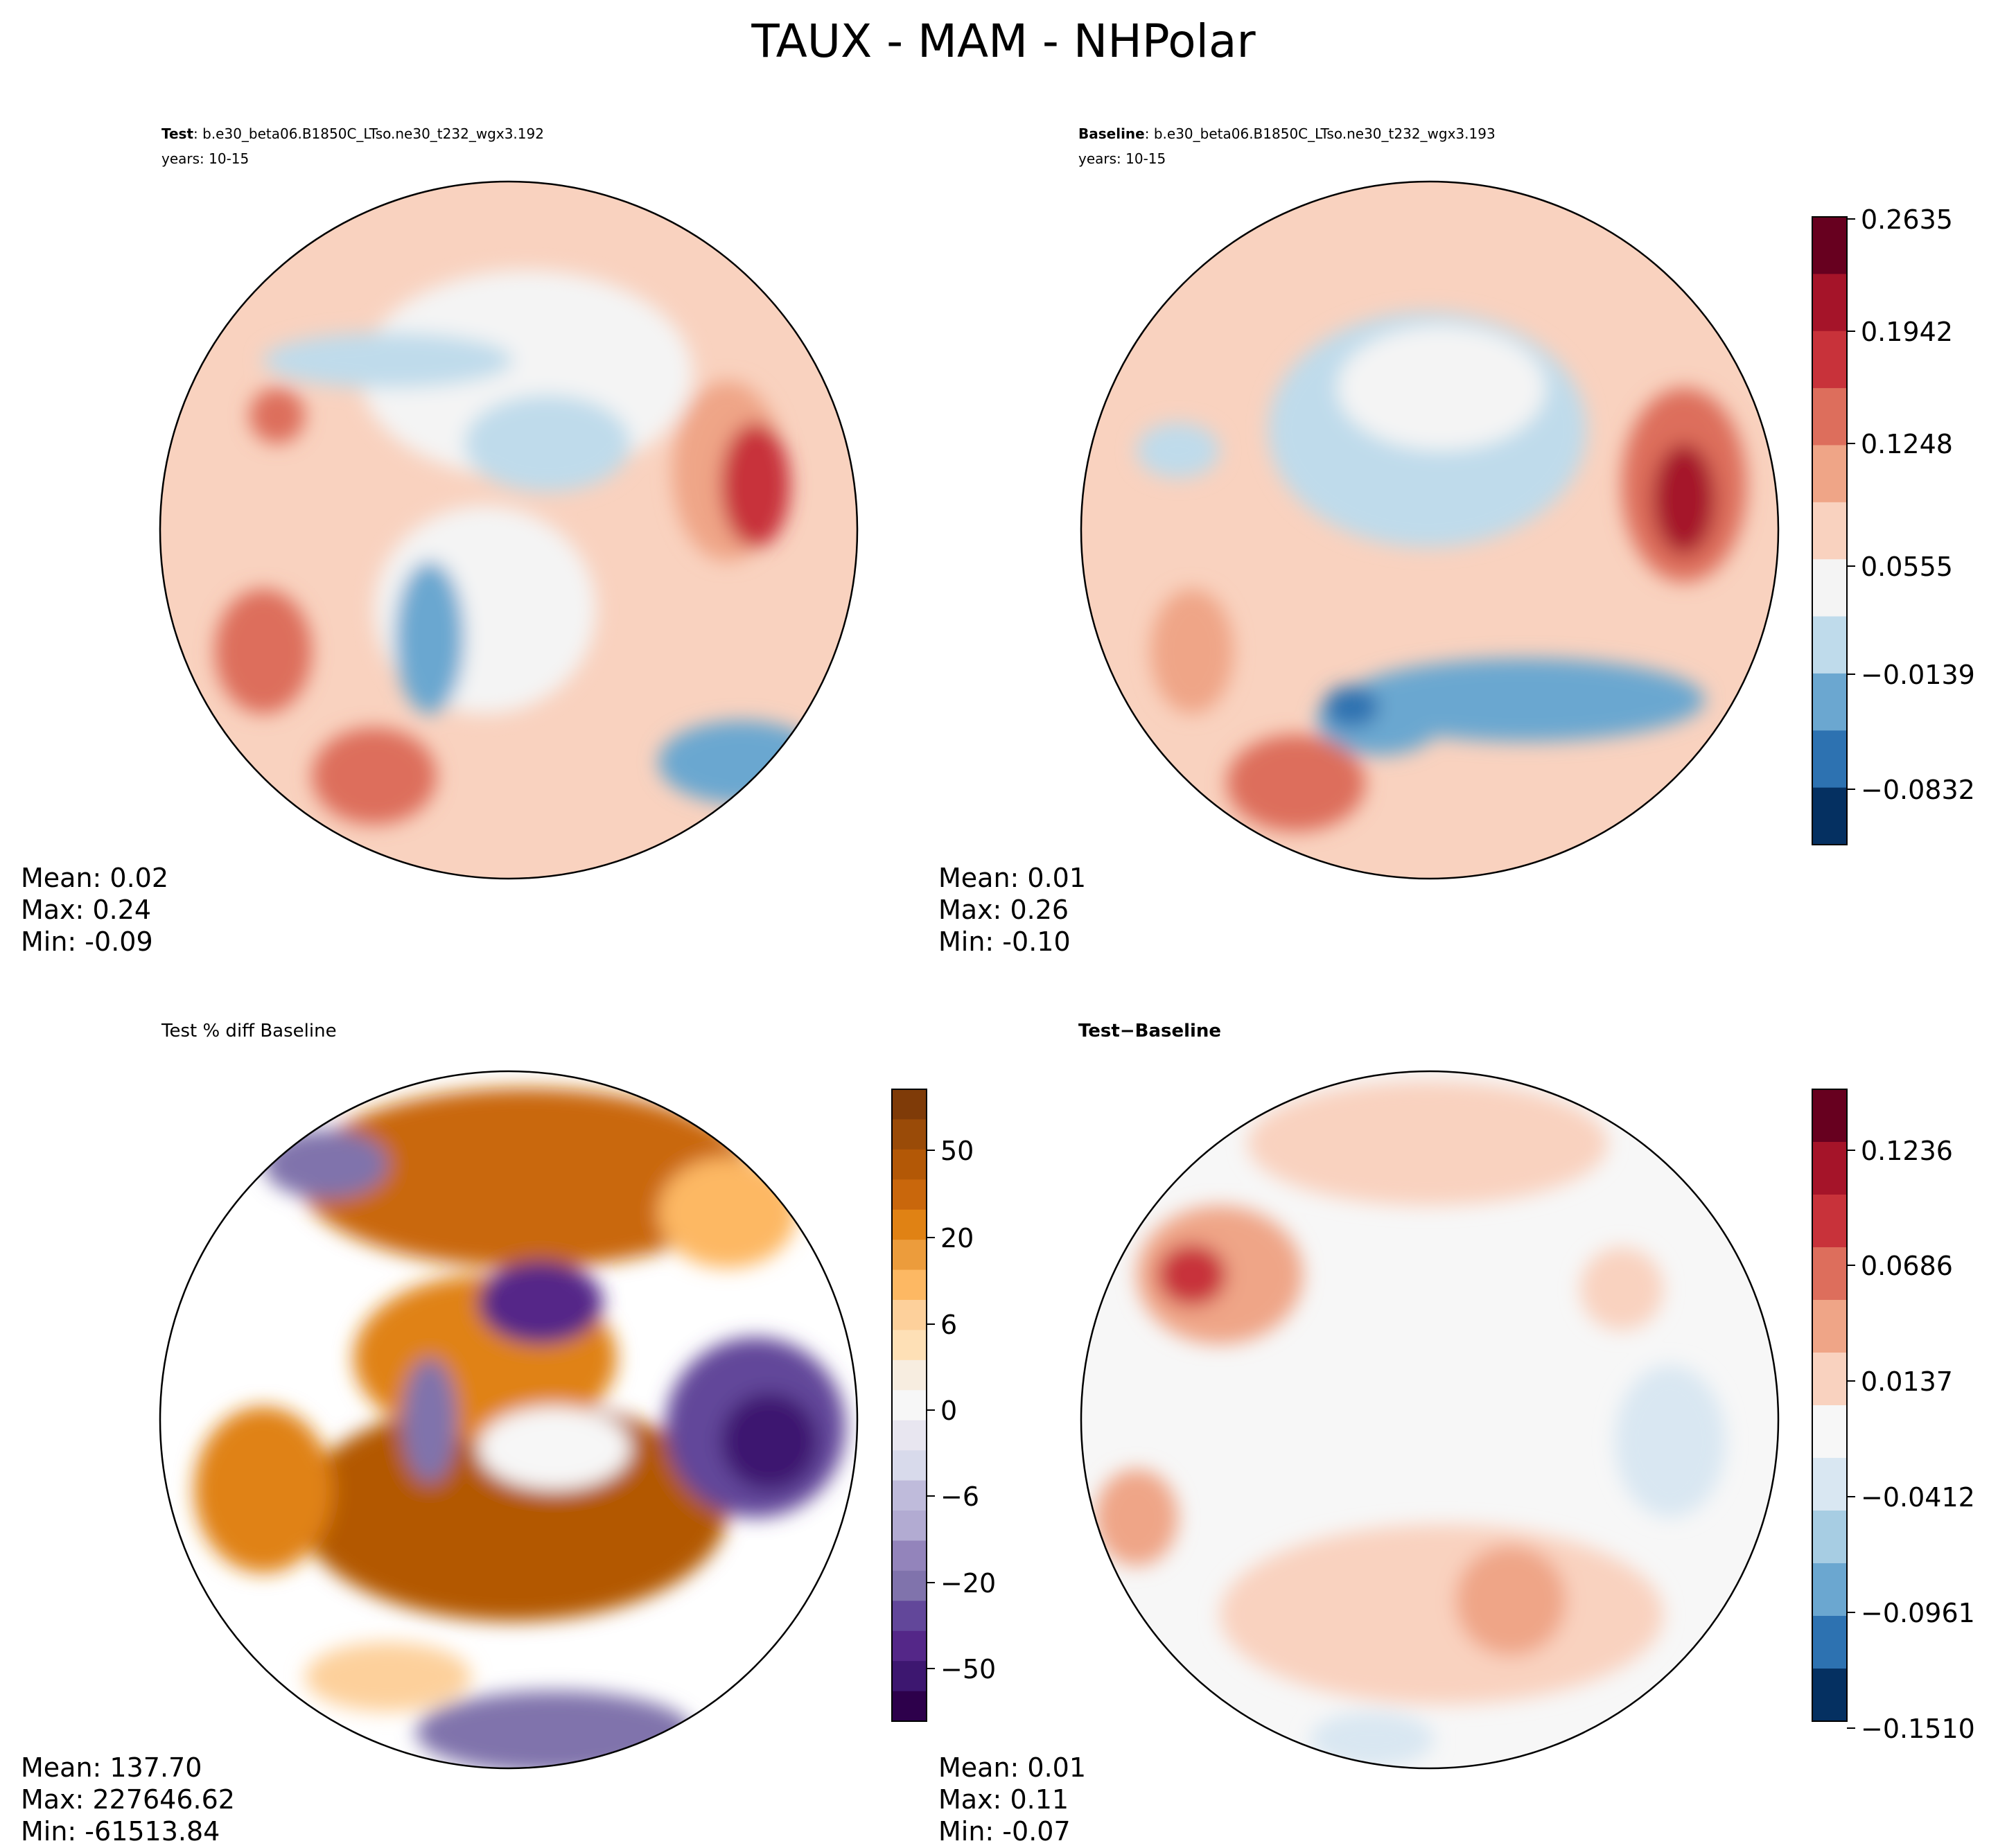 This screenshot has height=1848, width=2007. Describe the element at coordinates (1893, 524) in the screenshot. I see `colorbar-baseline: 0.2635 0.1942 0.1248 0.0555 −0.0139 −0.0832` at that location.